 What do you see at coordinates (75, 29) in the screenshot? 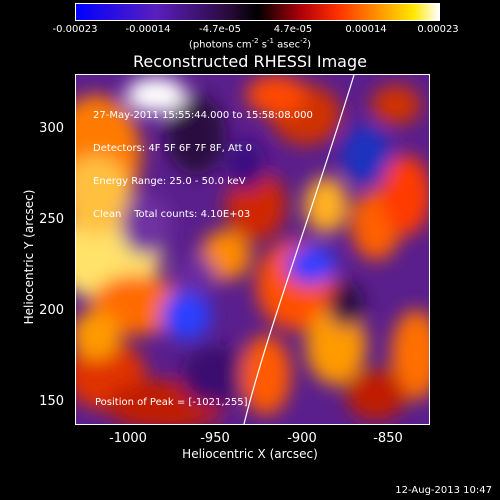
I see `colorbar-tick: -0.00023` at bounding box center [75, 29].